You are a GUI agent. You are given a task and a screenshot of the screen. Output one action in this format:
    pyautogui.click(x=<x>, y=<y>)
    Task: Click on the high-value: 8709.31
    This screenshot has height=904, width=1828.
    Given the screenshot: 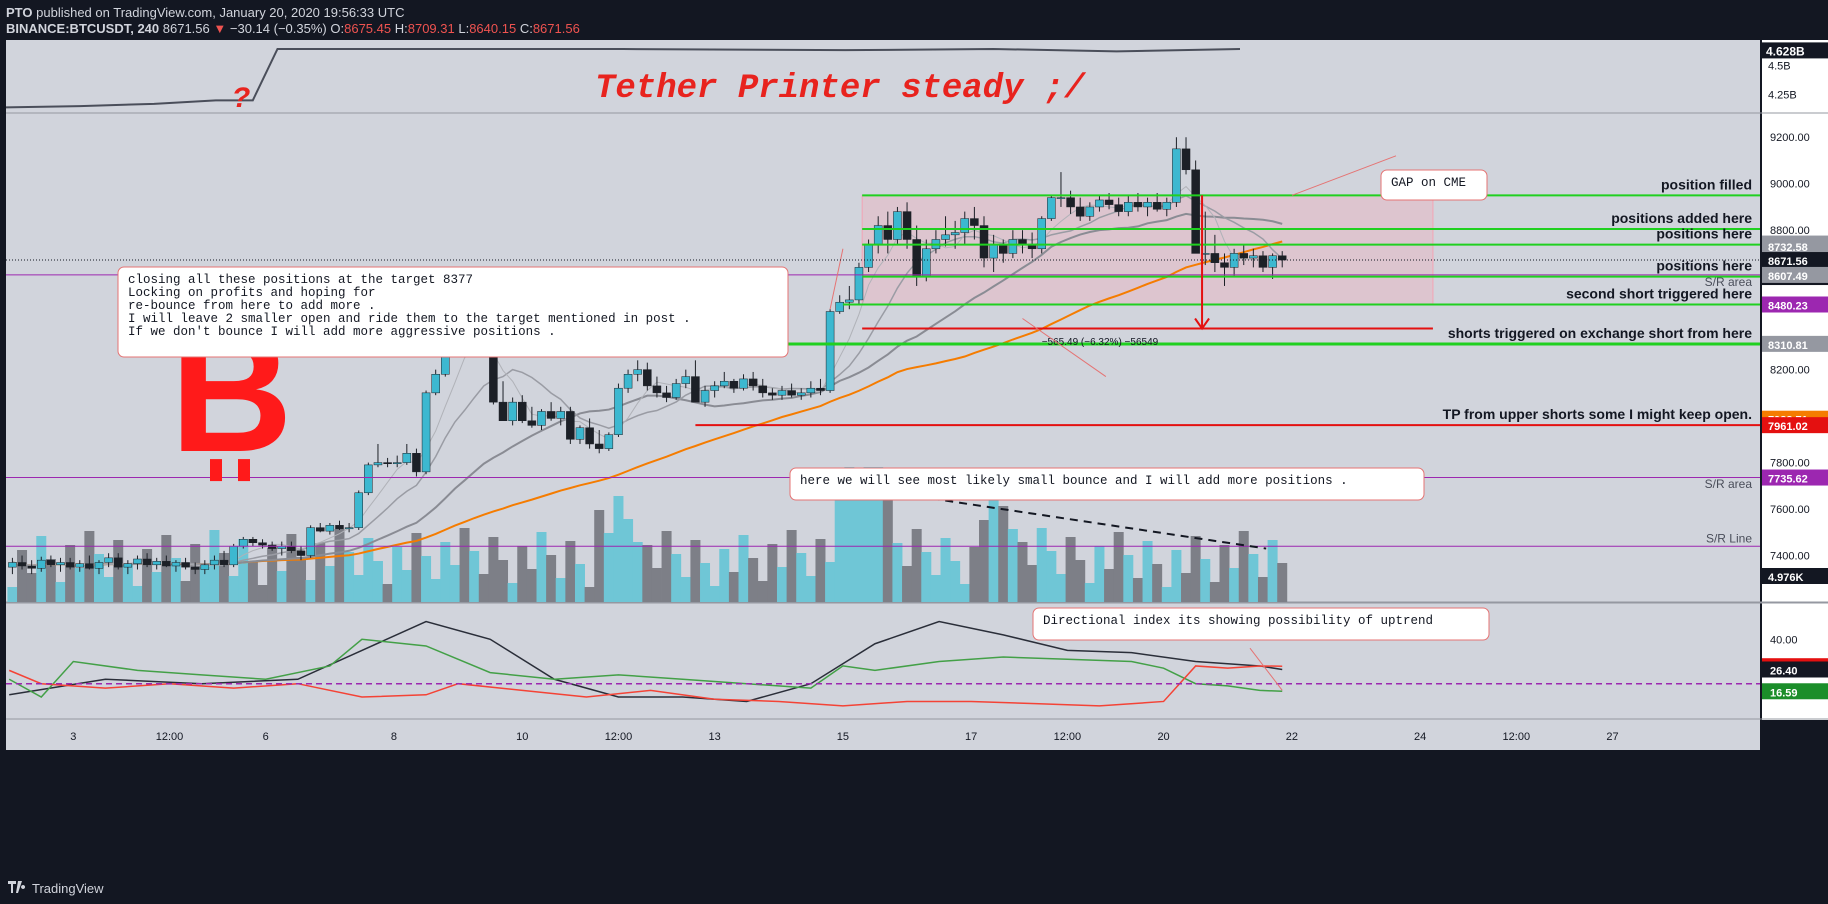 What is the action you would take?
    pyautogui.click(x=431, y=28)
    